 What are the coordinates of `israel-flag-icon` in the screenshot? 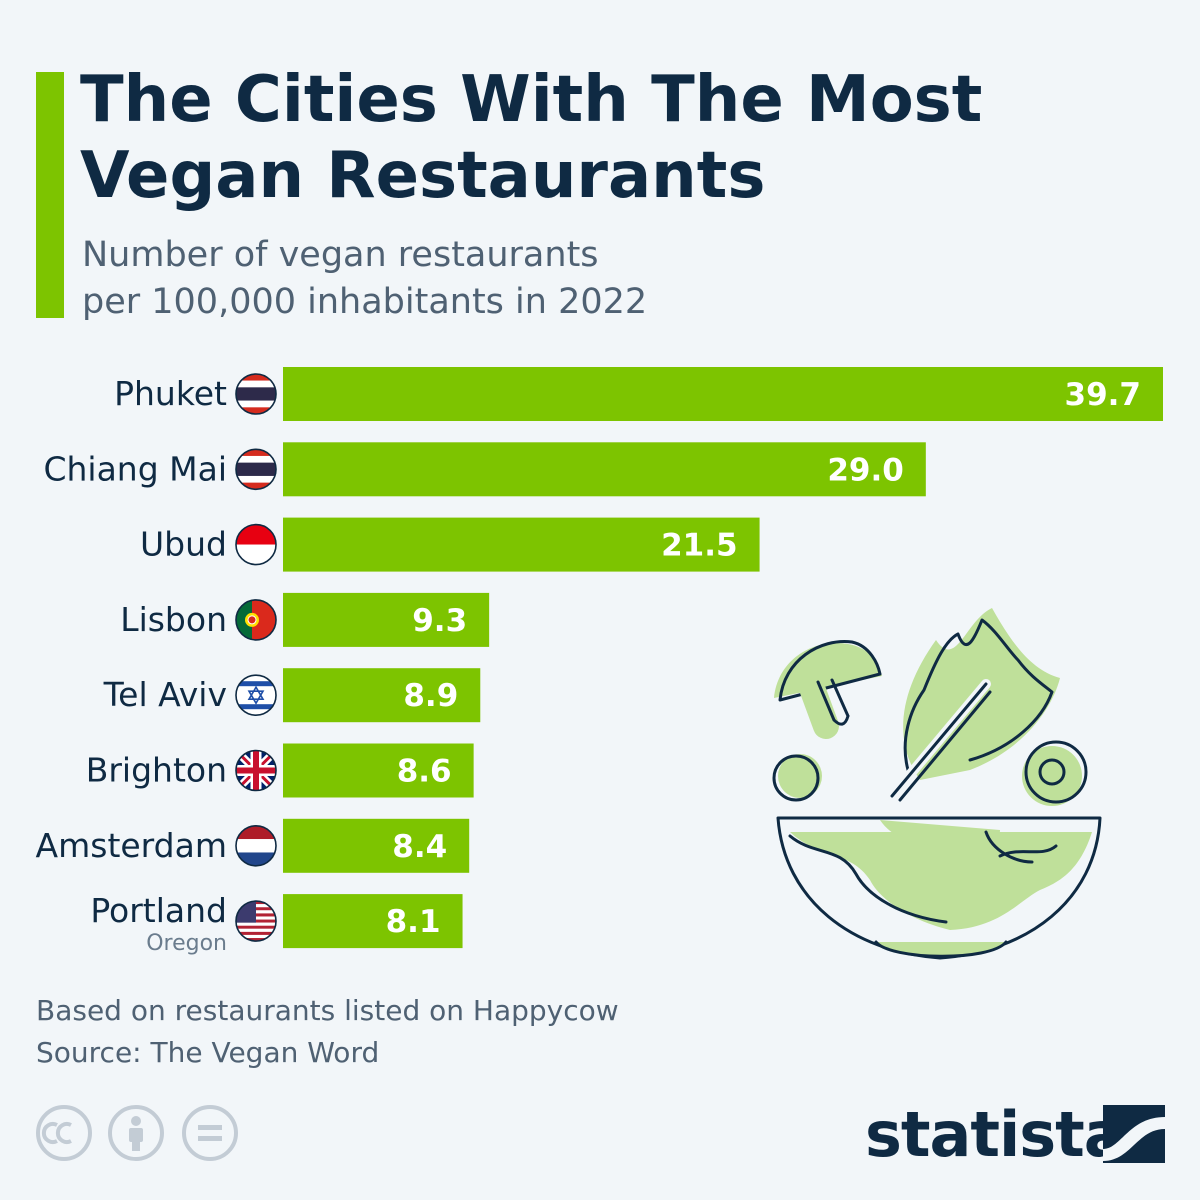 It's located at (256, 695).